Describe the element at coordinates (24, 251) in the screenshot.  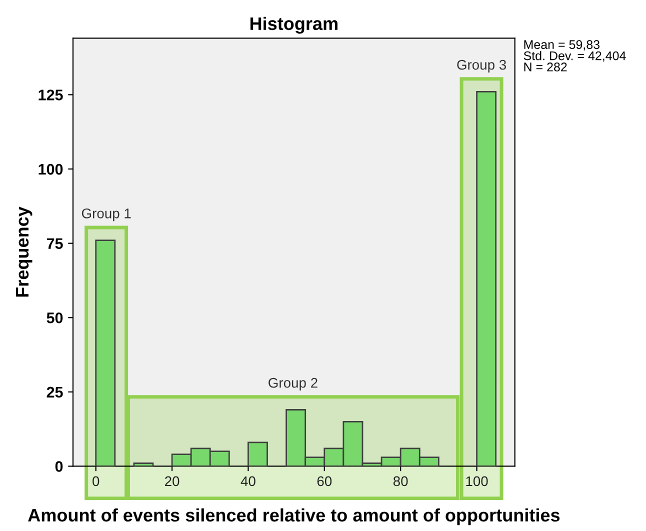
I see `y-axis-title: Frequency` at that location.